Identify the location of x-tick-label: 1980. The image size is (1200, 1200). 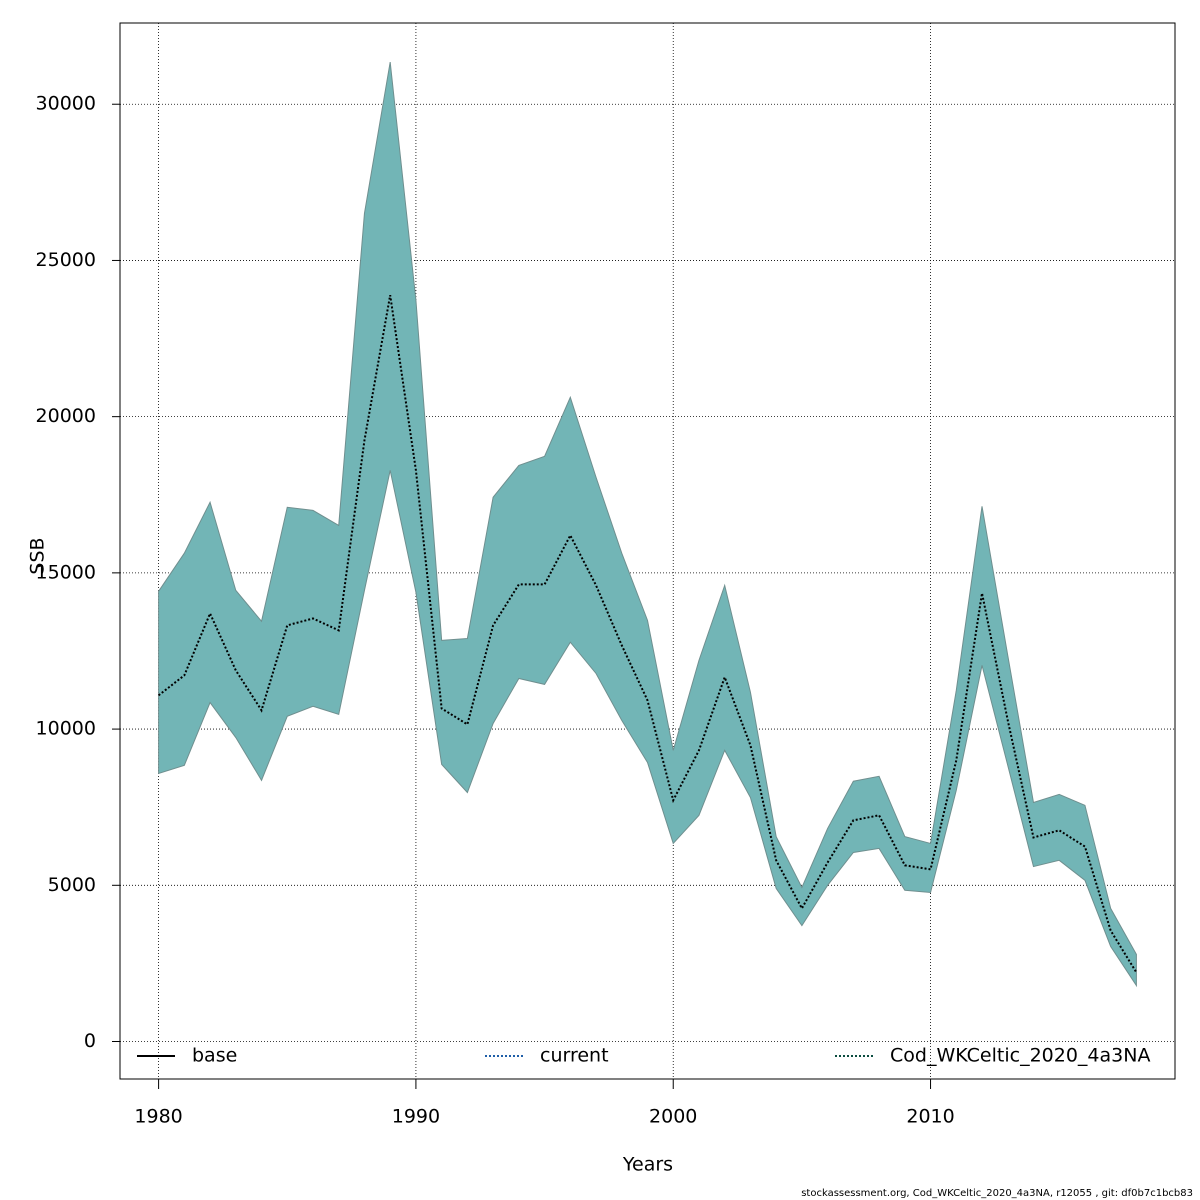
(158, 1117).